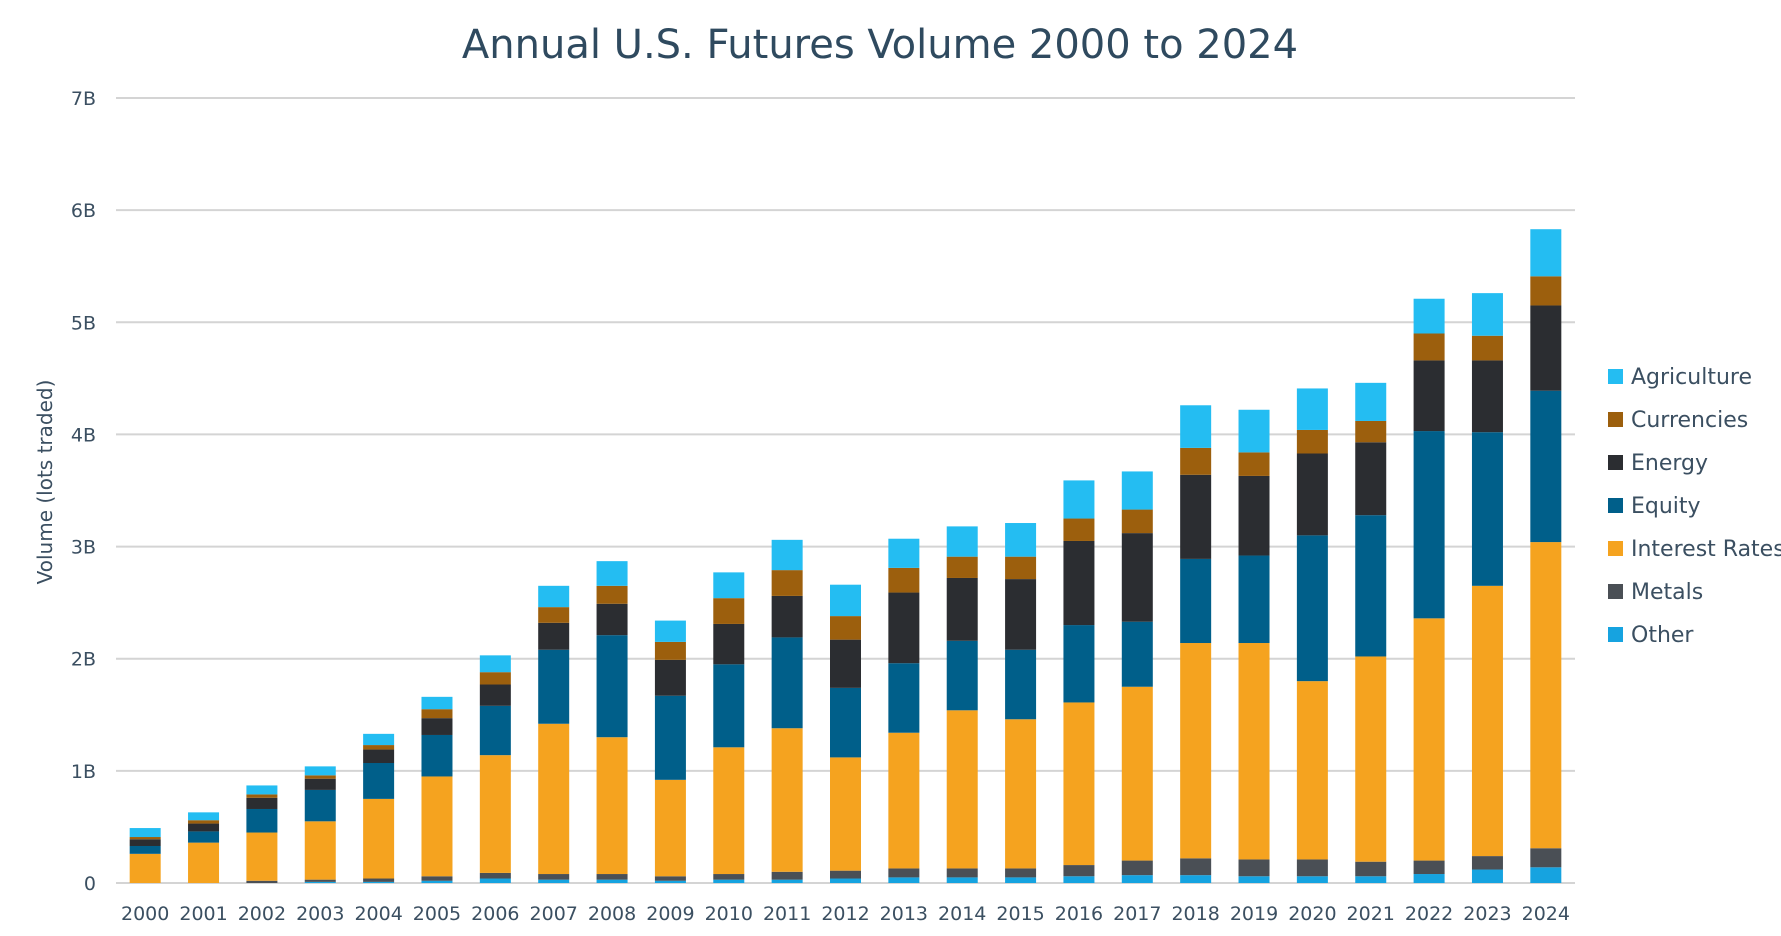  Describe the element at coordinates (1021, 873) in the screenshot. I see `bar-metals-2015` at that location.